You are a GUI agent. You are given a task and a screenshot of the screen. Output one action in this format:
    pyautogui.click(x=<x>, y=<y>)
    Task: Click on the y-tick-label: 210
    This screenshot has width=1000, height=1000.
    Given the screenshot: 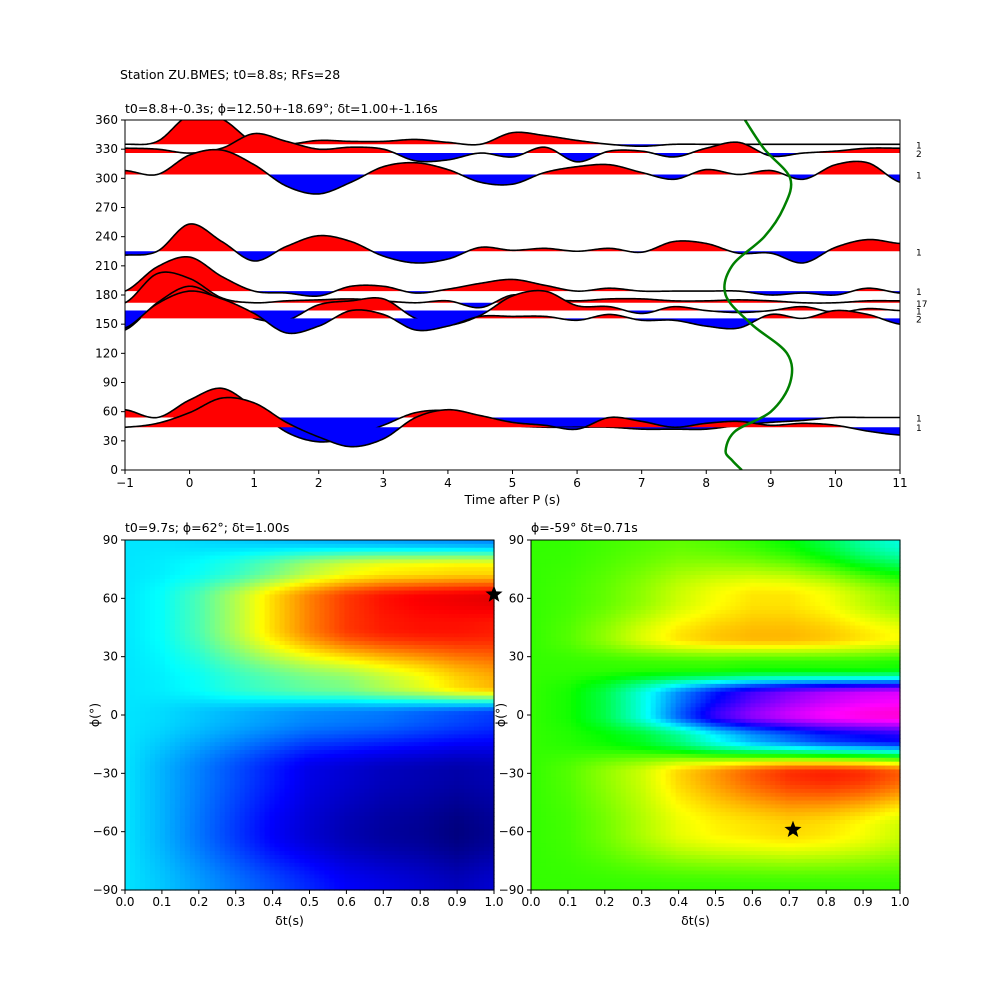 What is the action you would take?
    pyautogui.click(x=106, y=266)
    